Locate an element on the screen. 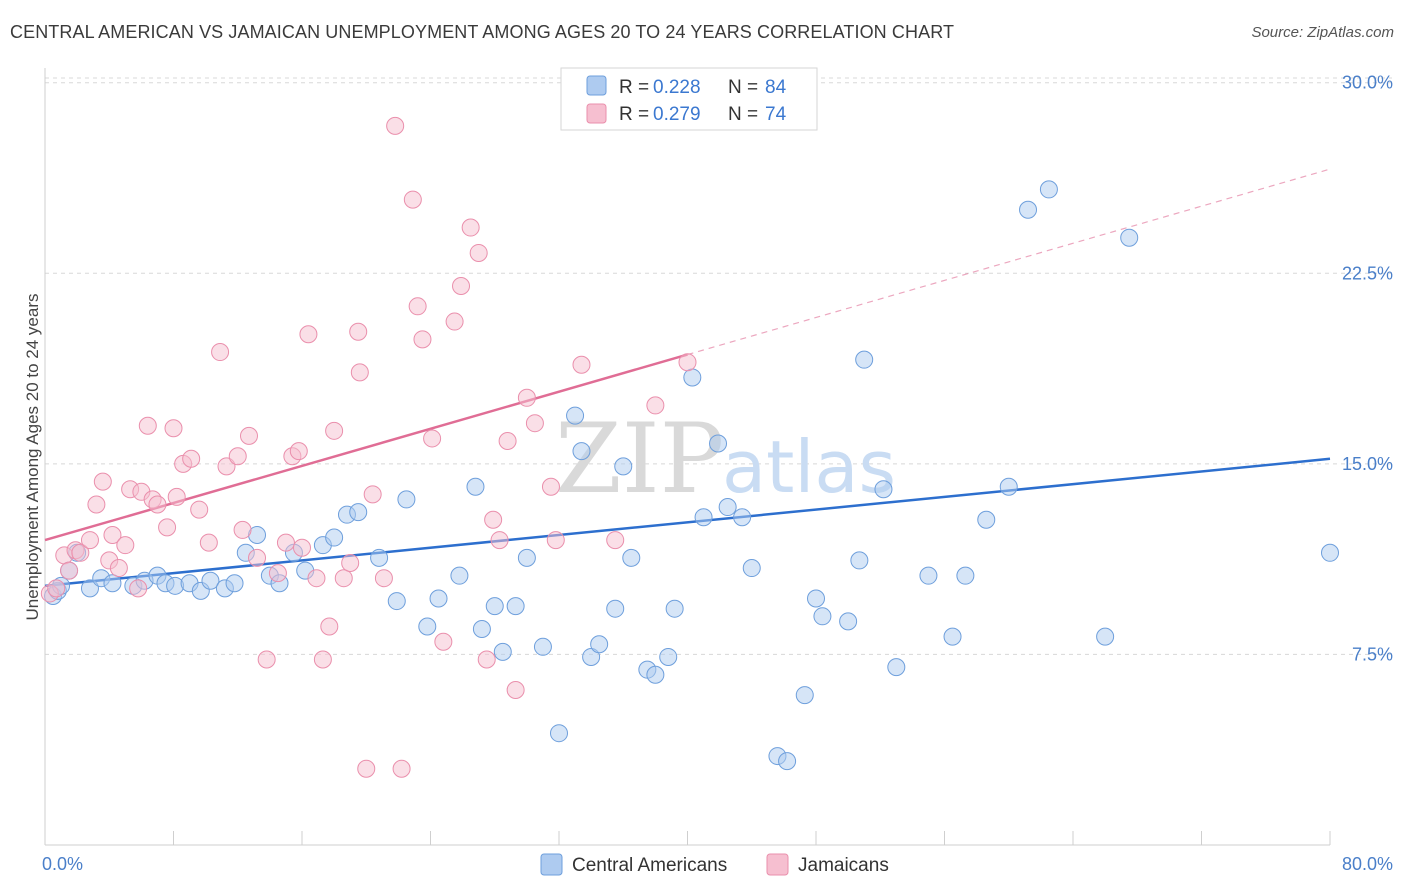 The height and width of the screenshot is (892, 1406). y-tick-label: 30.0% is located at coordinates (1367, 83).